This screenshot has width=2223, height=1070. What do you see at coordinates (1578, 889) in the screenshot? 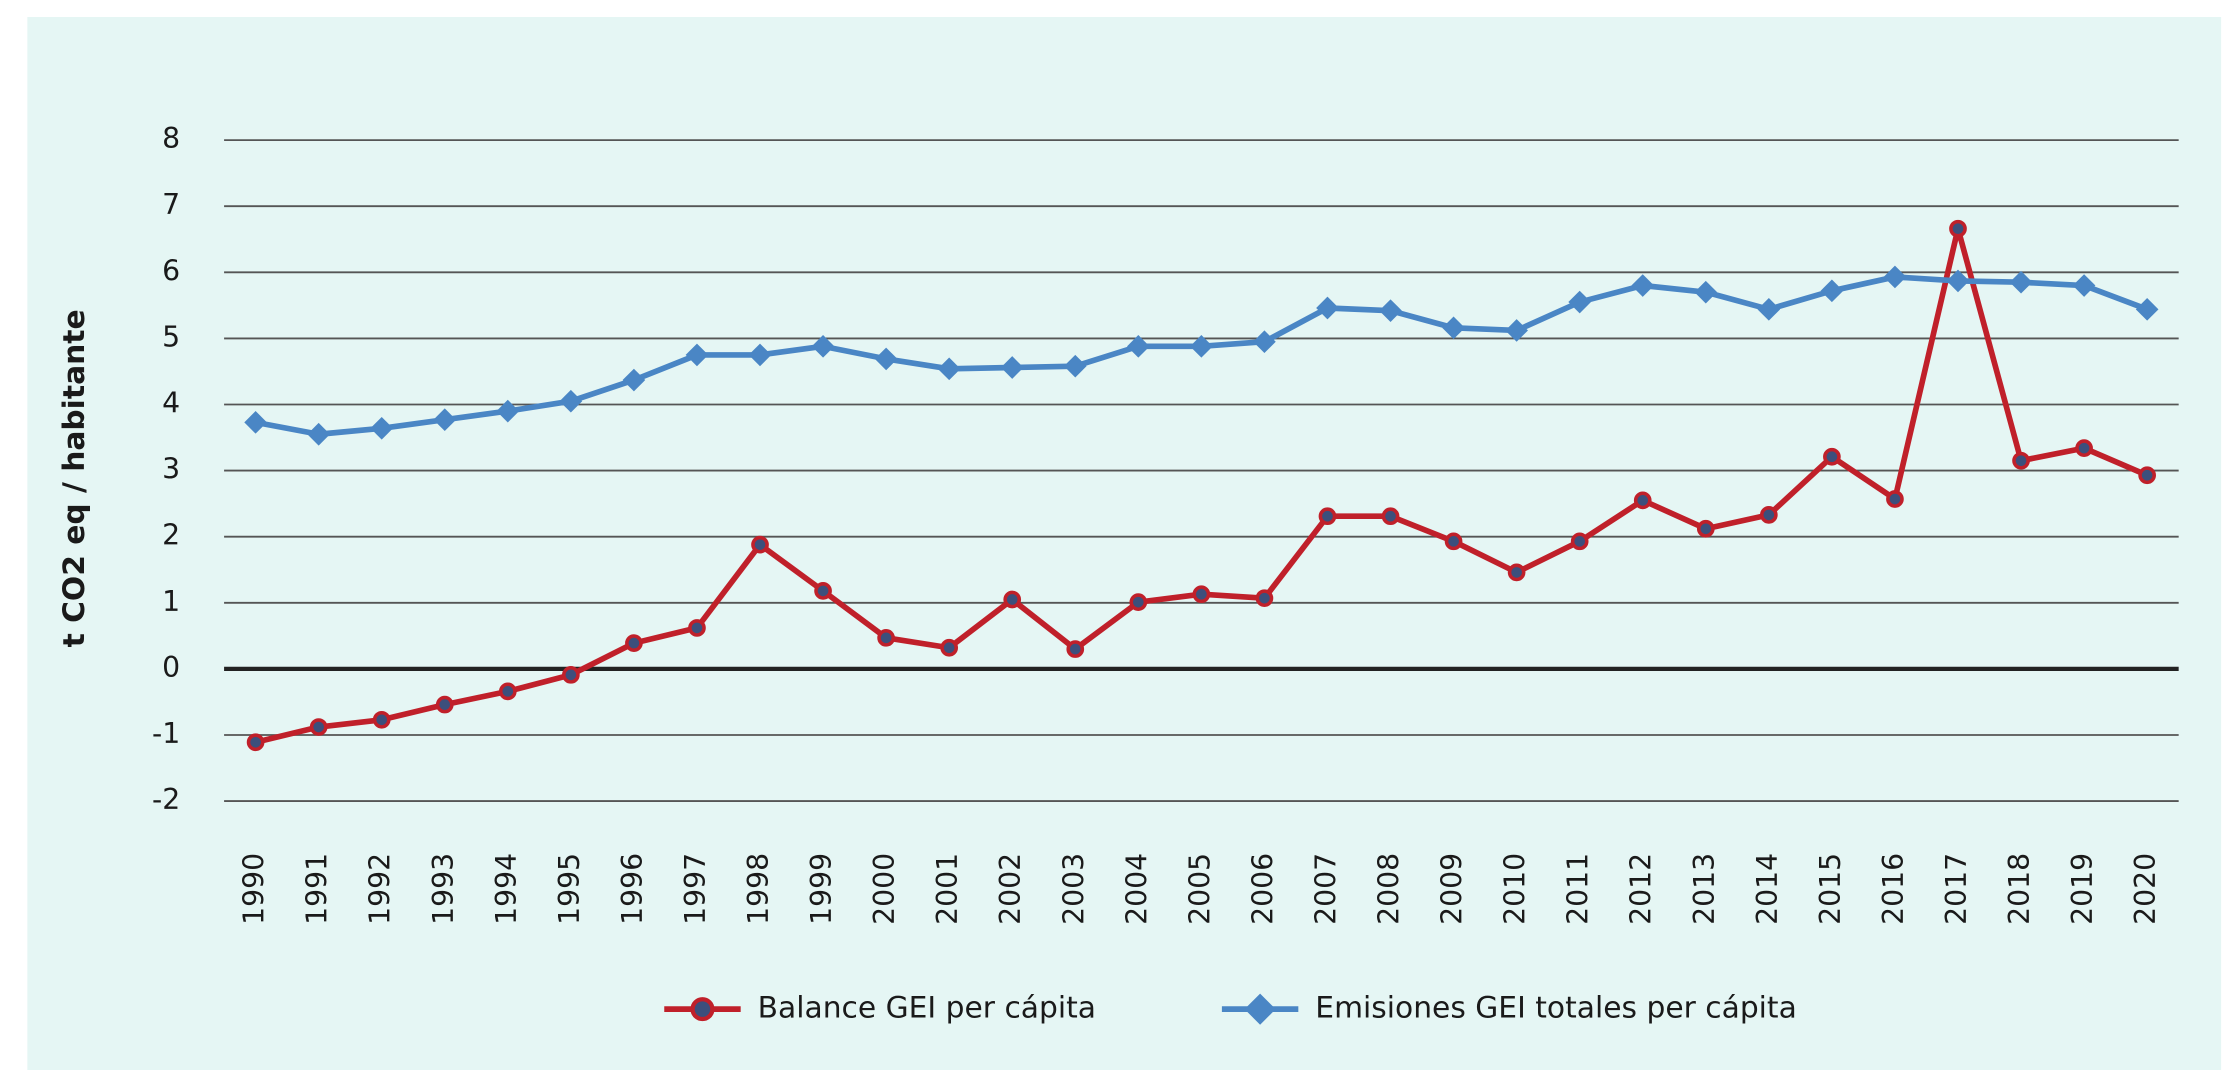
I see `x-tick-label: 2011` at bounding box center [1578, 889].